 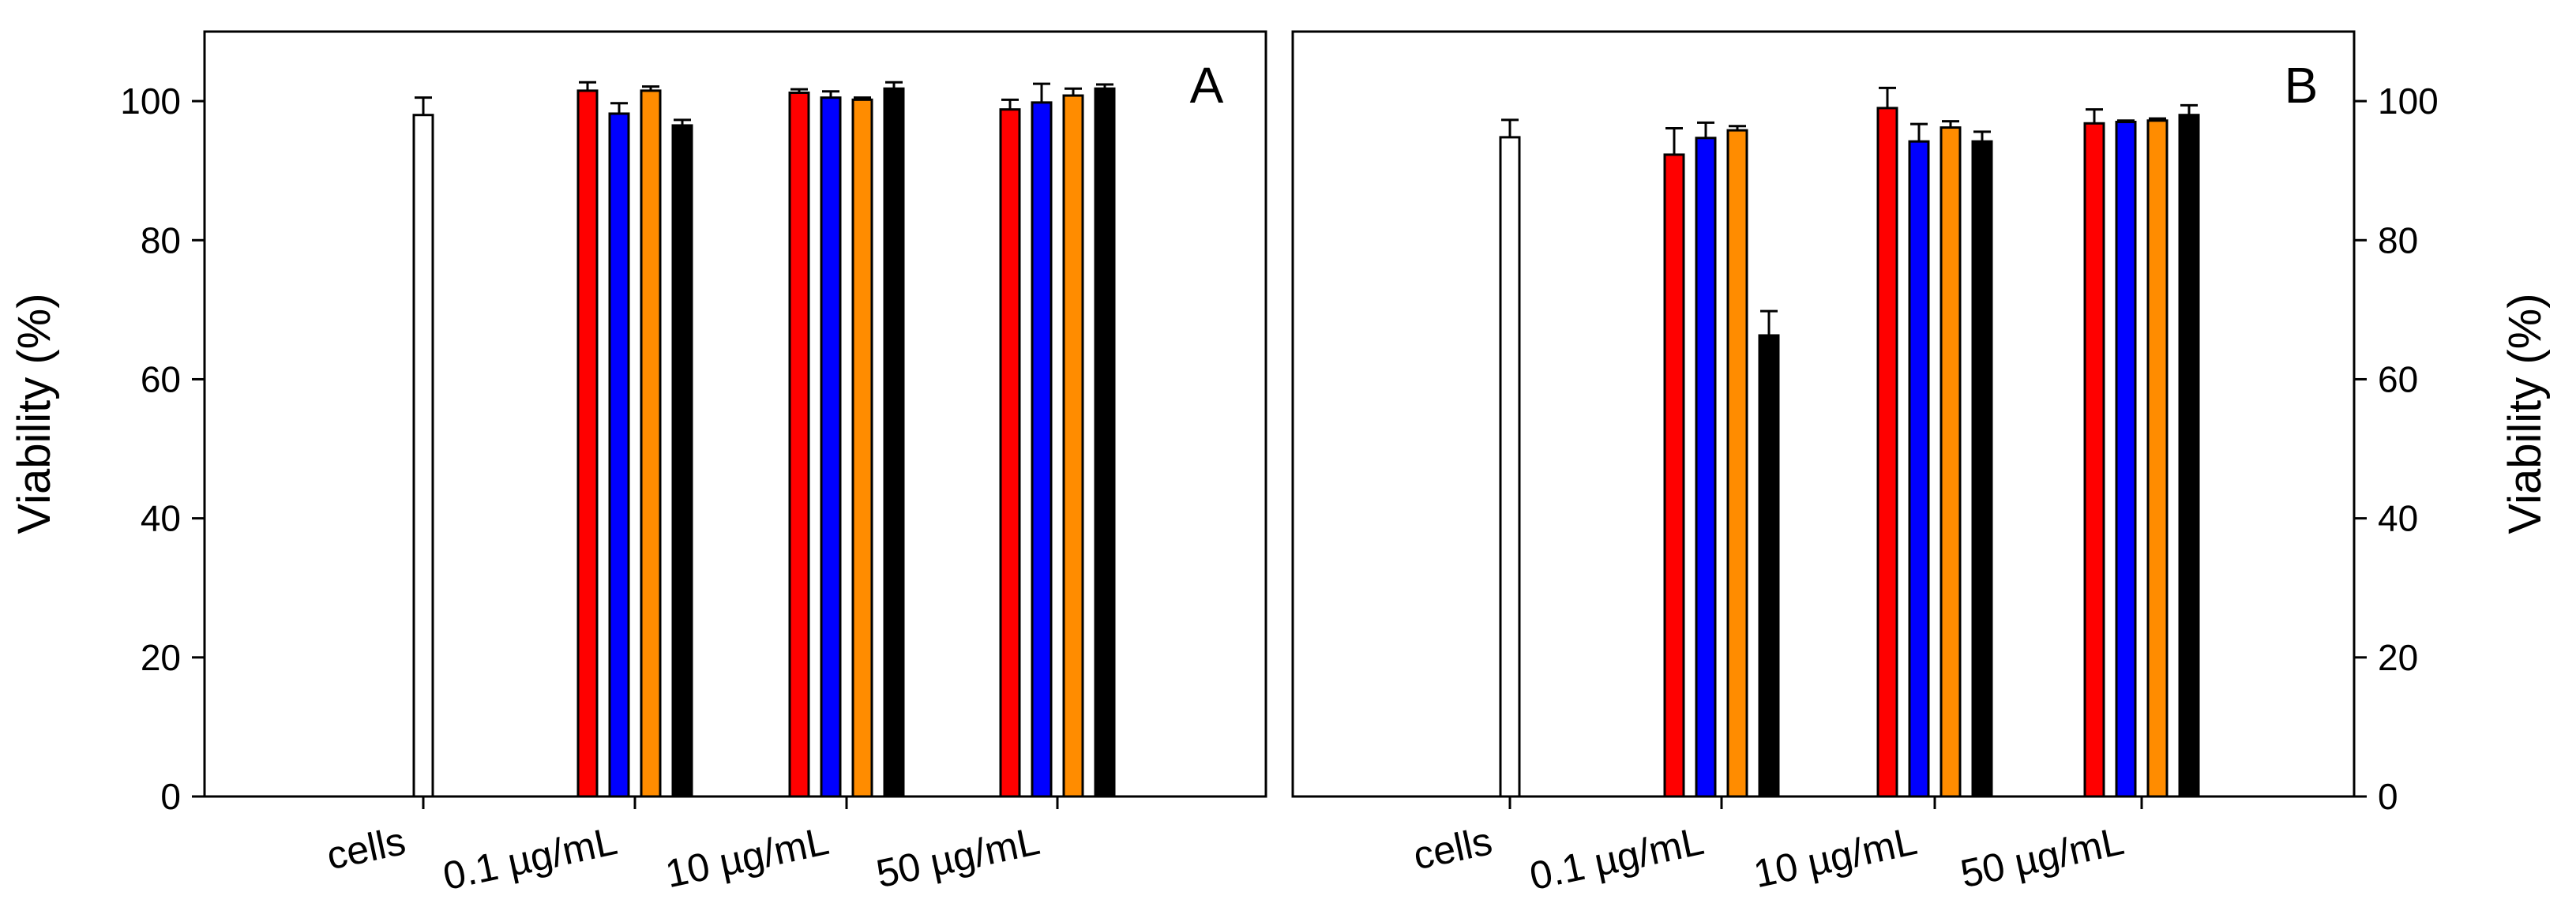 I want to click on panel-b-y-axis-title: Viability (%), so click(x=2525, y=413).